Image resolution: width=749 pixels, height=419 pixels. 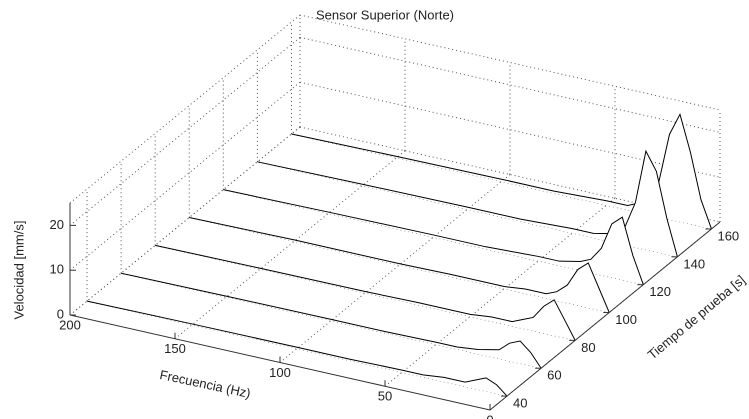 What do you see at coordinates (18, 270) in the screenshot?
I see `z-axis-label: Velocidad [mm/s]` at bounding box center [18, 270].